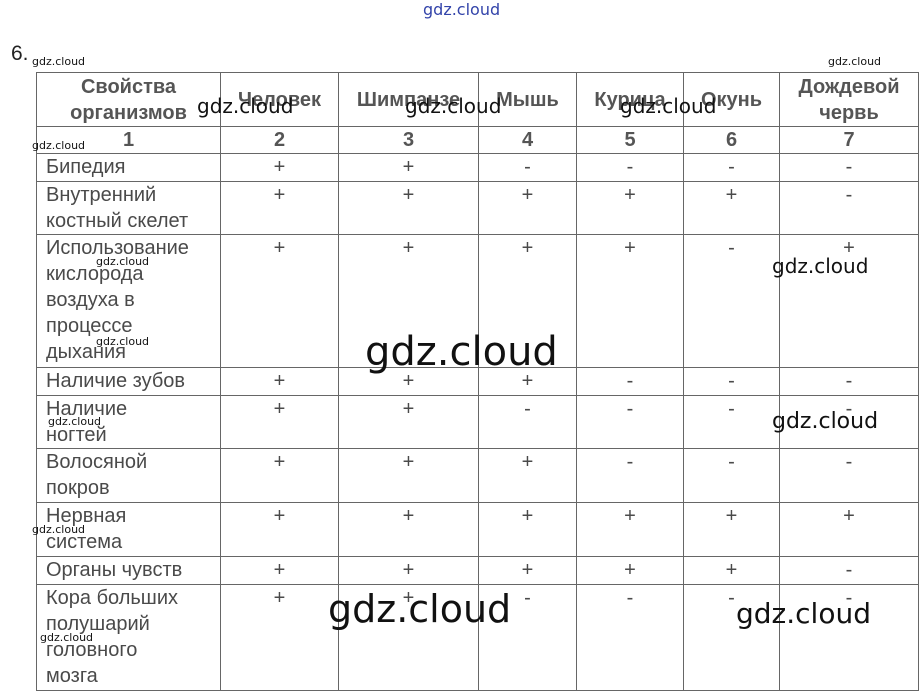 The image size is (923, 694). I want to click on table-row: Наличие зубов + + + - - -, so click(477, 381).